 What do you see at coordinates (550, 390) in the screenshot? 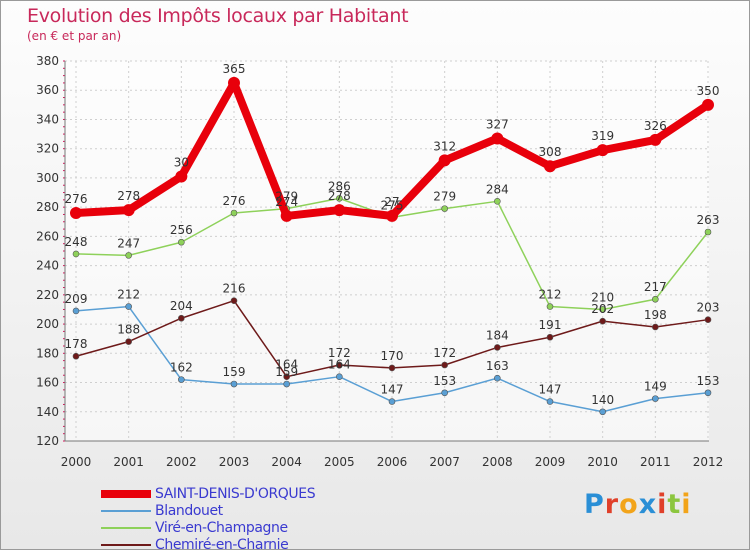
I see `data-label: 147` at bounding box center [550, 390].